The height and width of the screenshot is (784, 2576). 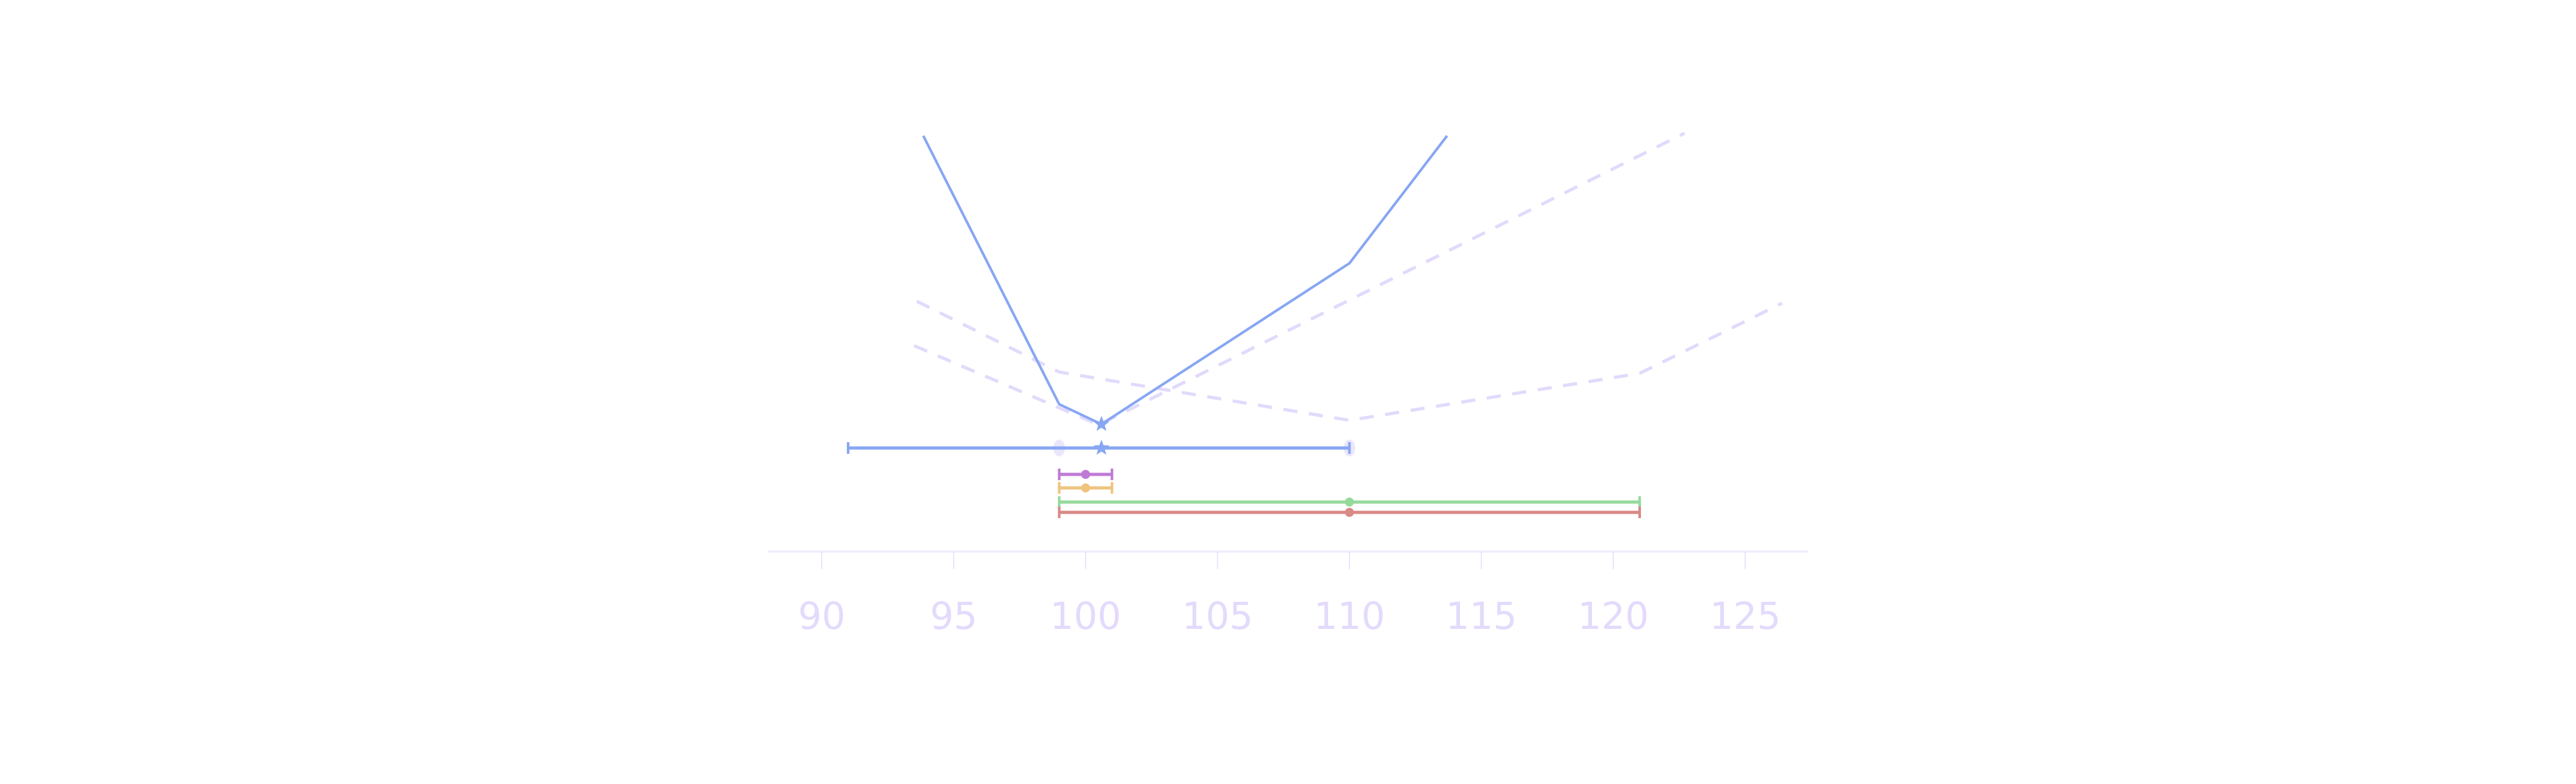 I want to click on x-axis: 90 95 100 105 110 115 120 125, so click(x=1288, y=594).